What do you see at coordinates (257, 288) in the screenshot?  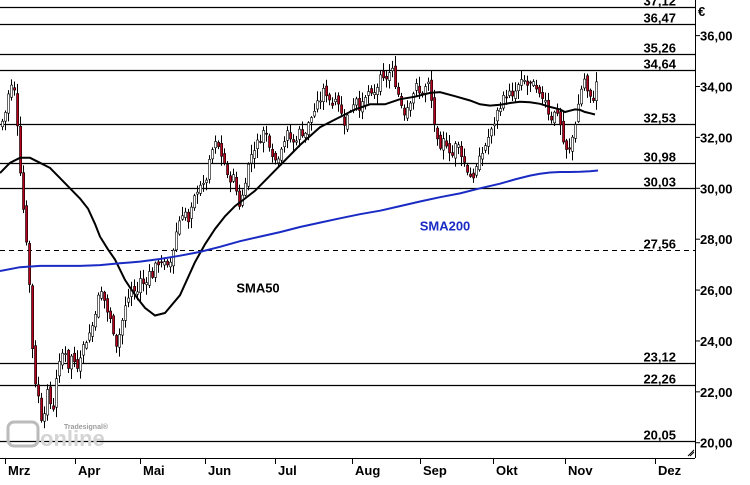 I see `series-label-sma50: SMA50` at bounding box center [257, 288].